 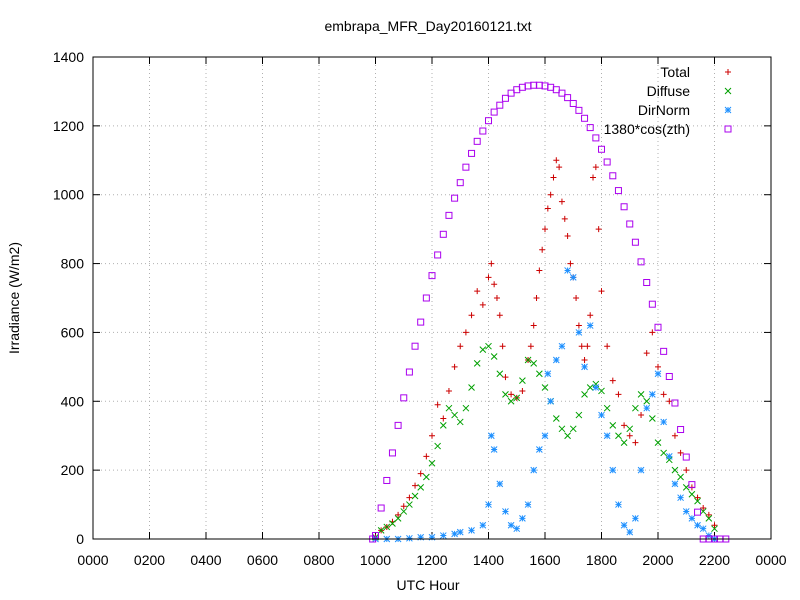 I want to click on y-tick-label: 600, so click(x=73, y=332).